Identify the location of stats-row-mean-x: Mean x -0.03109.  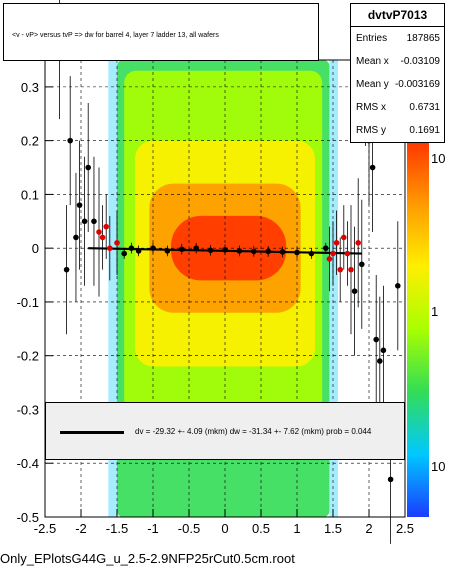
(397, 61).